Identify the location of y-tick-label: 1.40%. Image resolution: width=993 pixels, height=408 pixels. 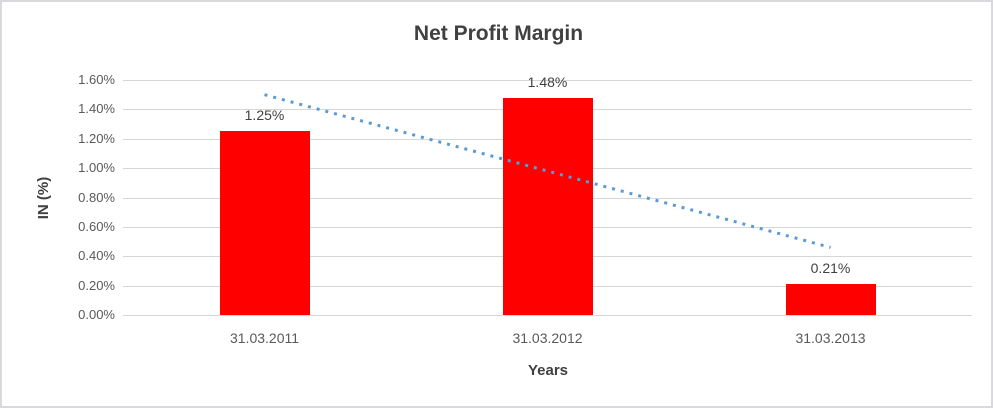
(96, 108).